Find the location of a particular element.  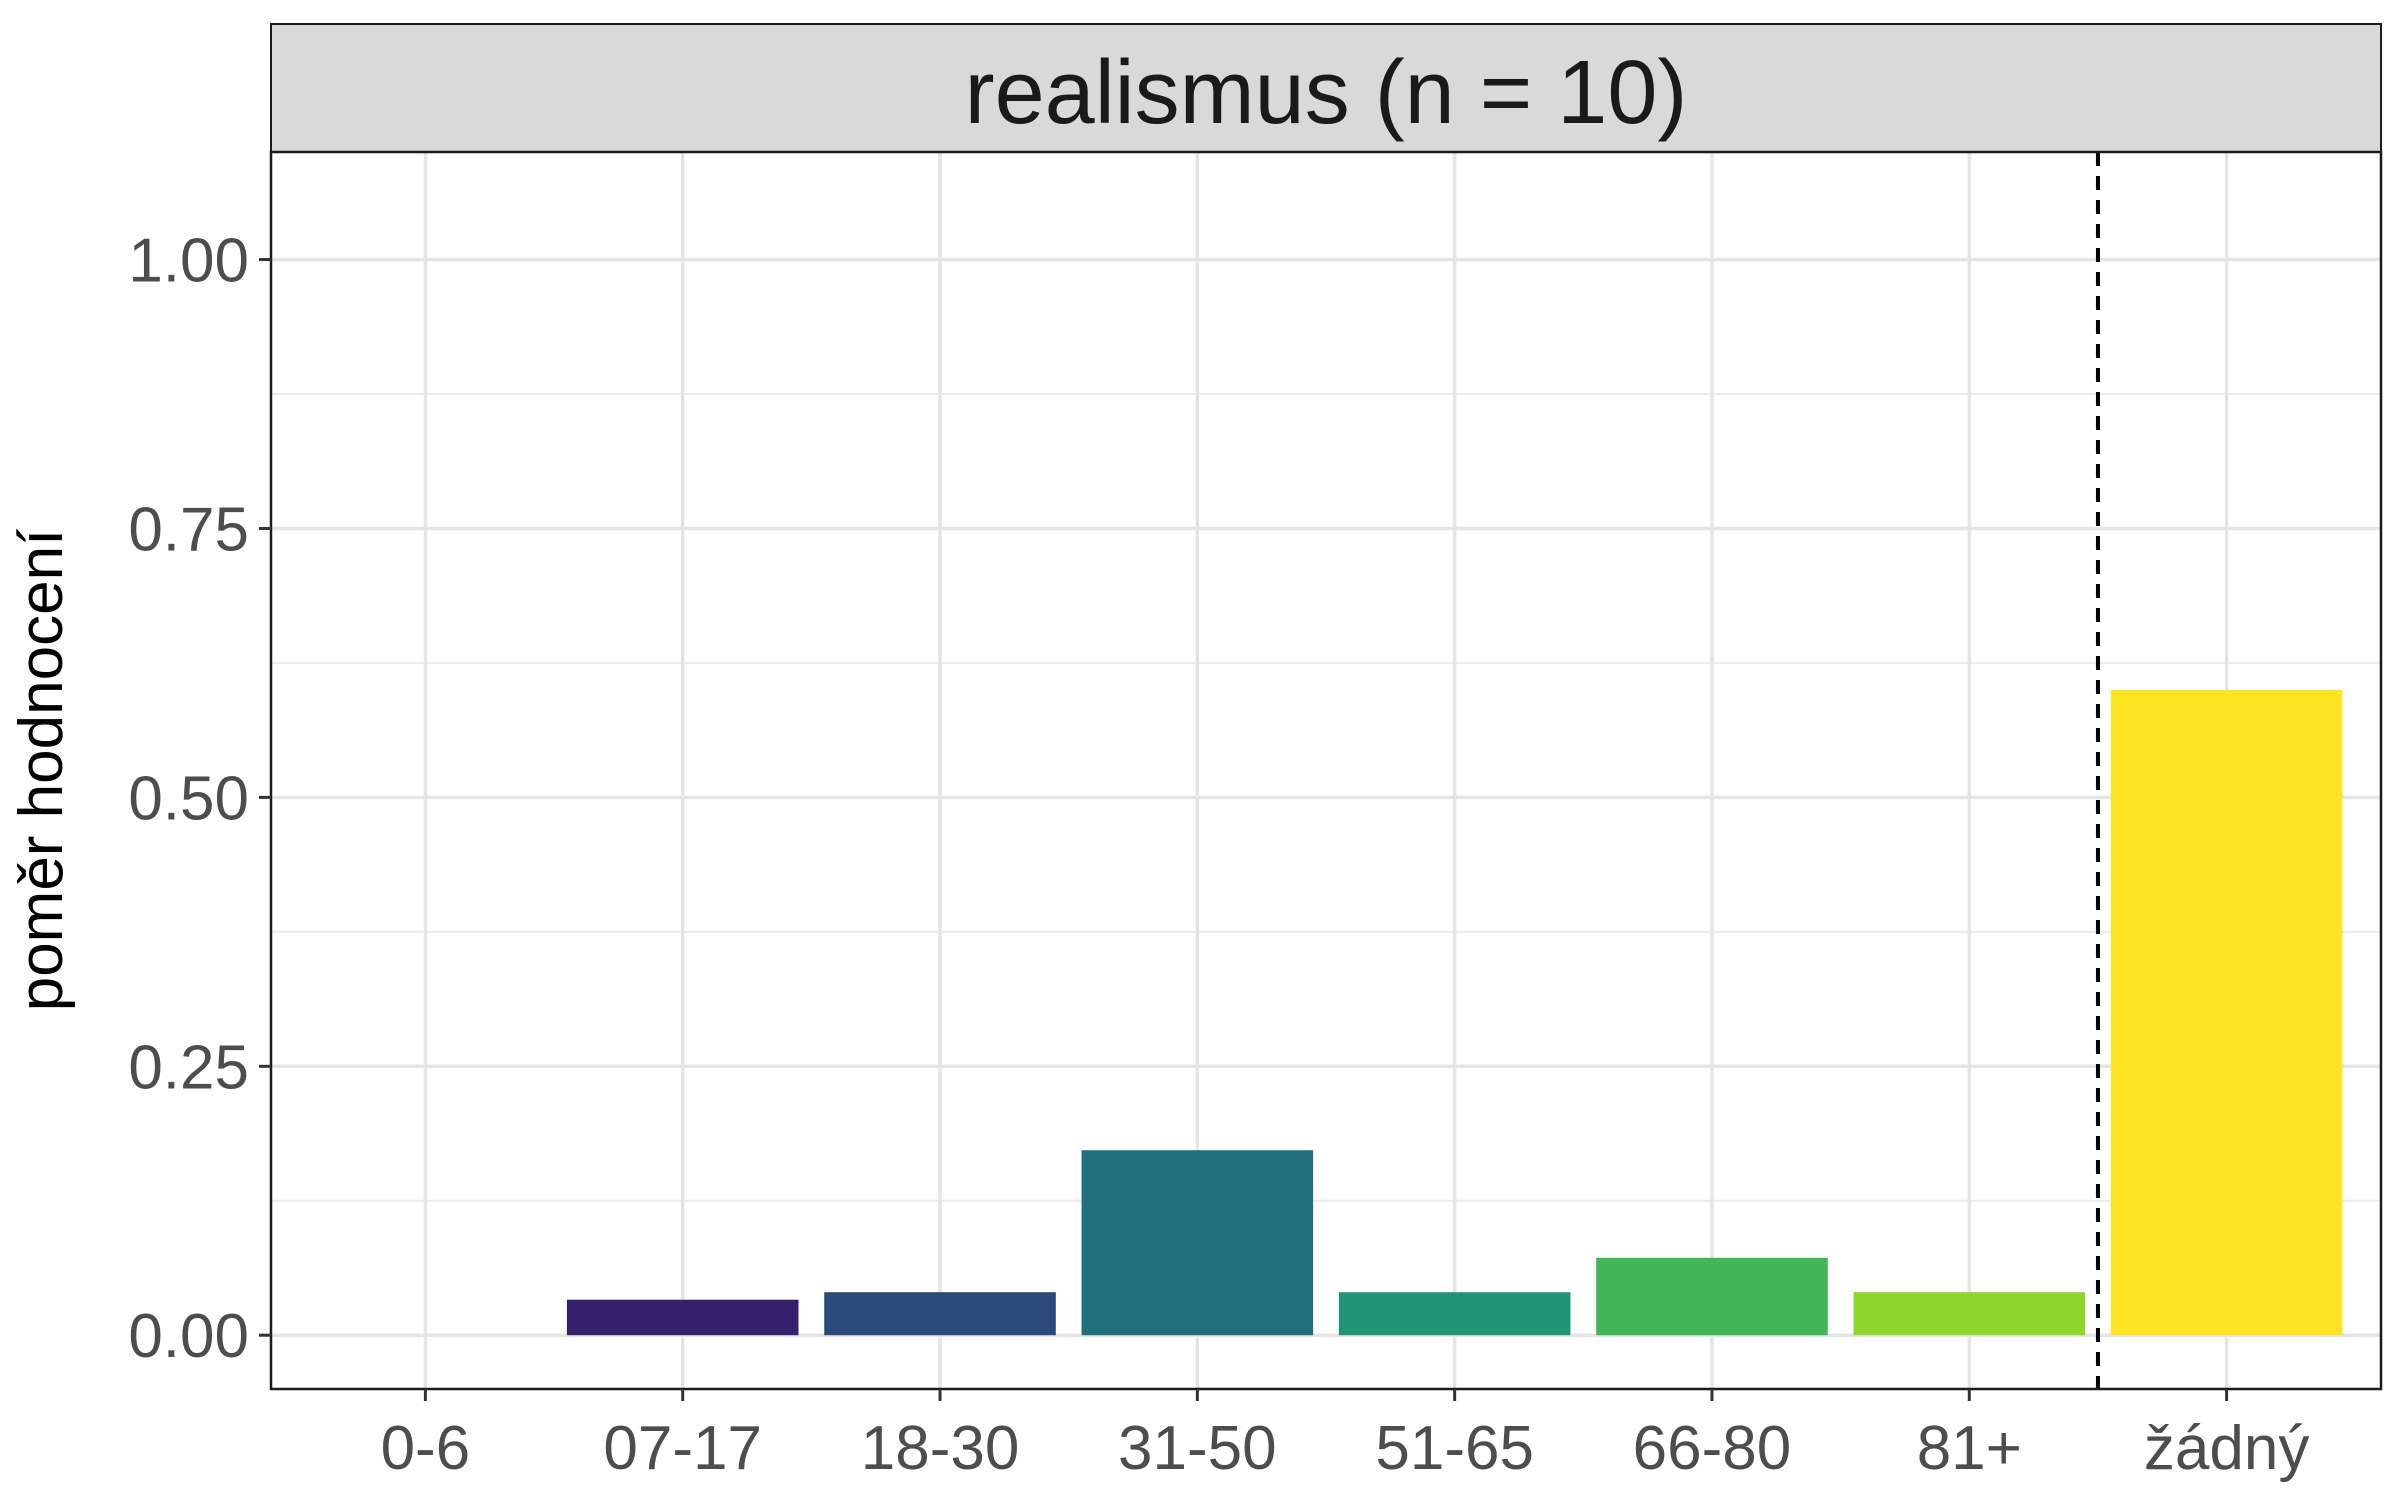

y-tick-label: 0.50 is located at coordinates (188, 798).